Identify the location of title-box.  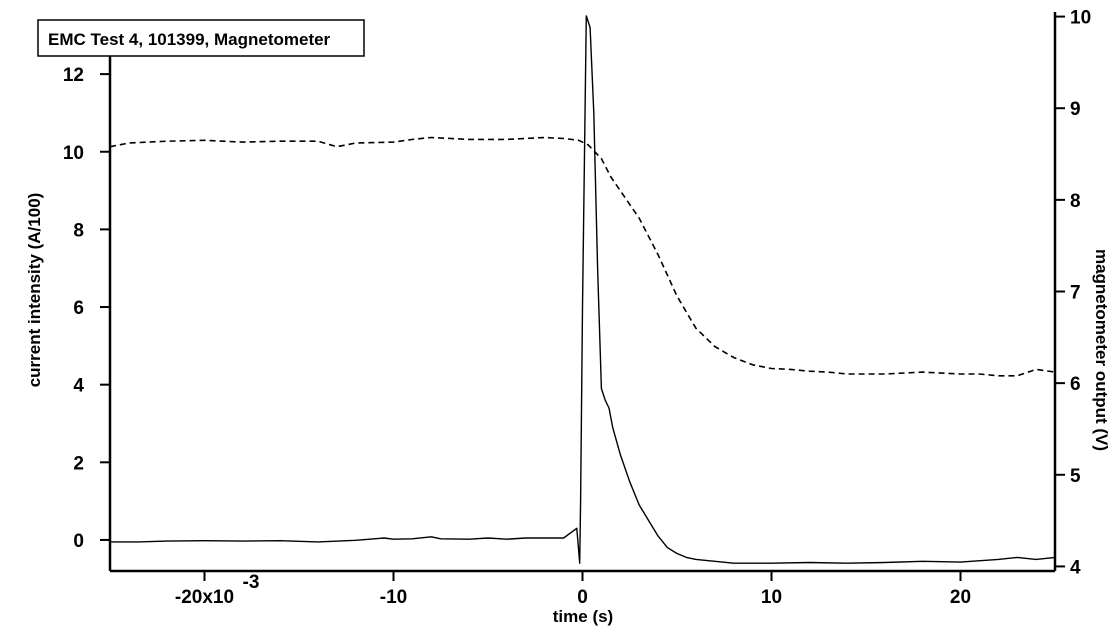
(201, 38).